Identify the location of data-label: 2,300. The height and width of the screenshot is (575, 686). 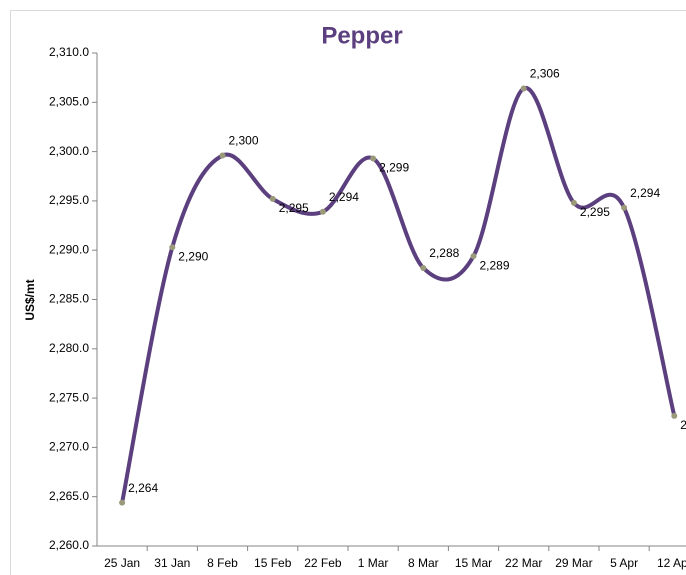
(244, 141).